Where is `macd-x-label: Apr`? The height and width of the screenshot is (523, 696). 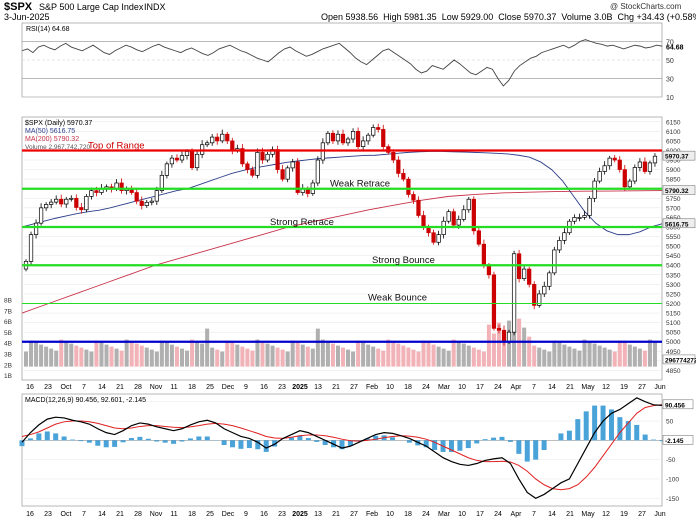
macd-x-label: Apr is located at coordinates (517, 514).